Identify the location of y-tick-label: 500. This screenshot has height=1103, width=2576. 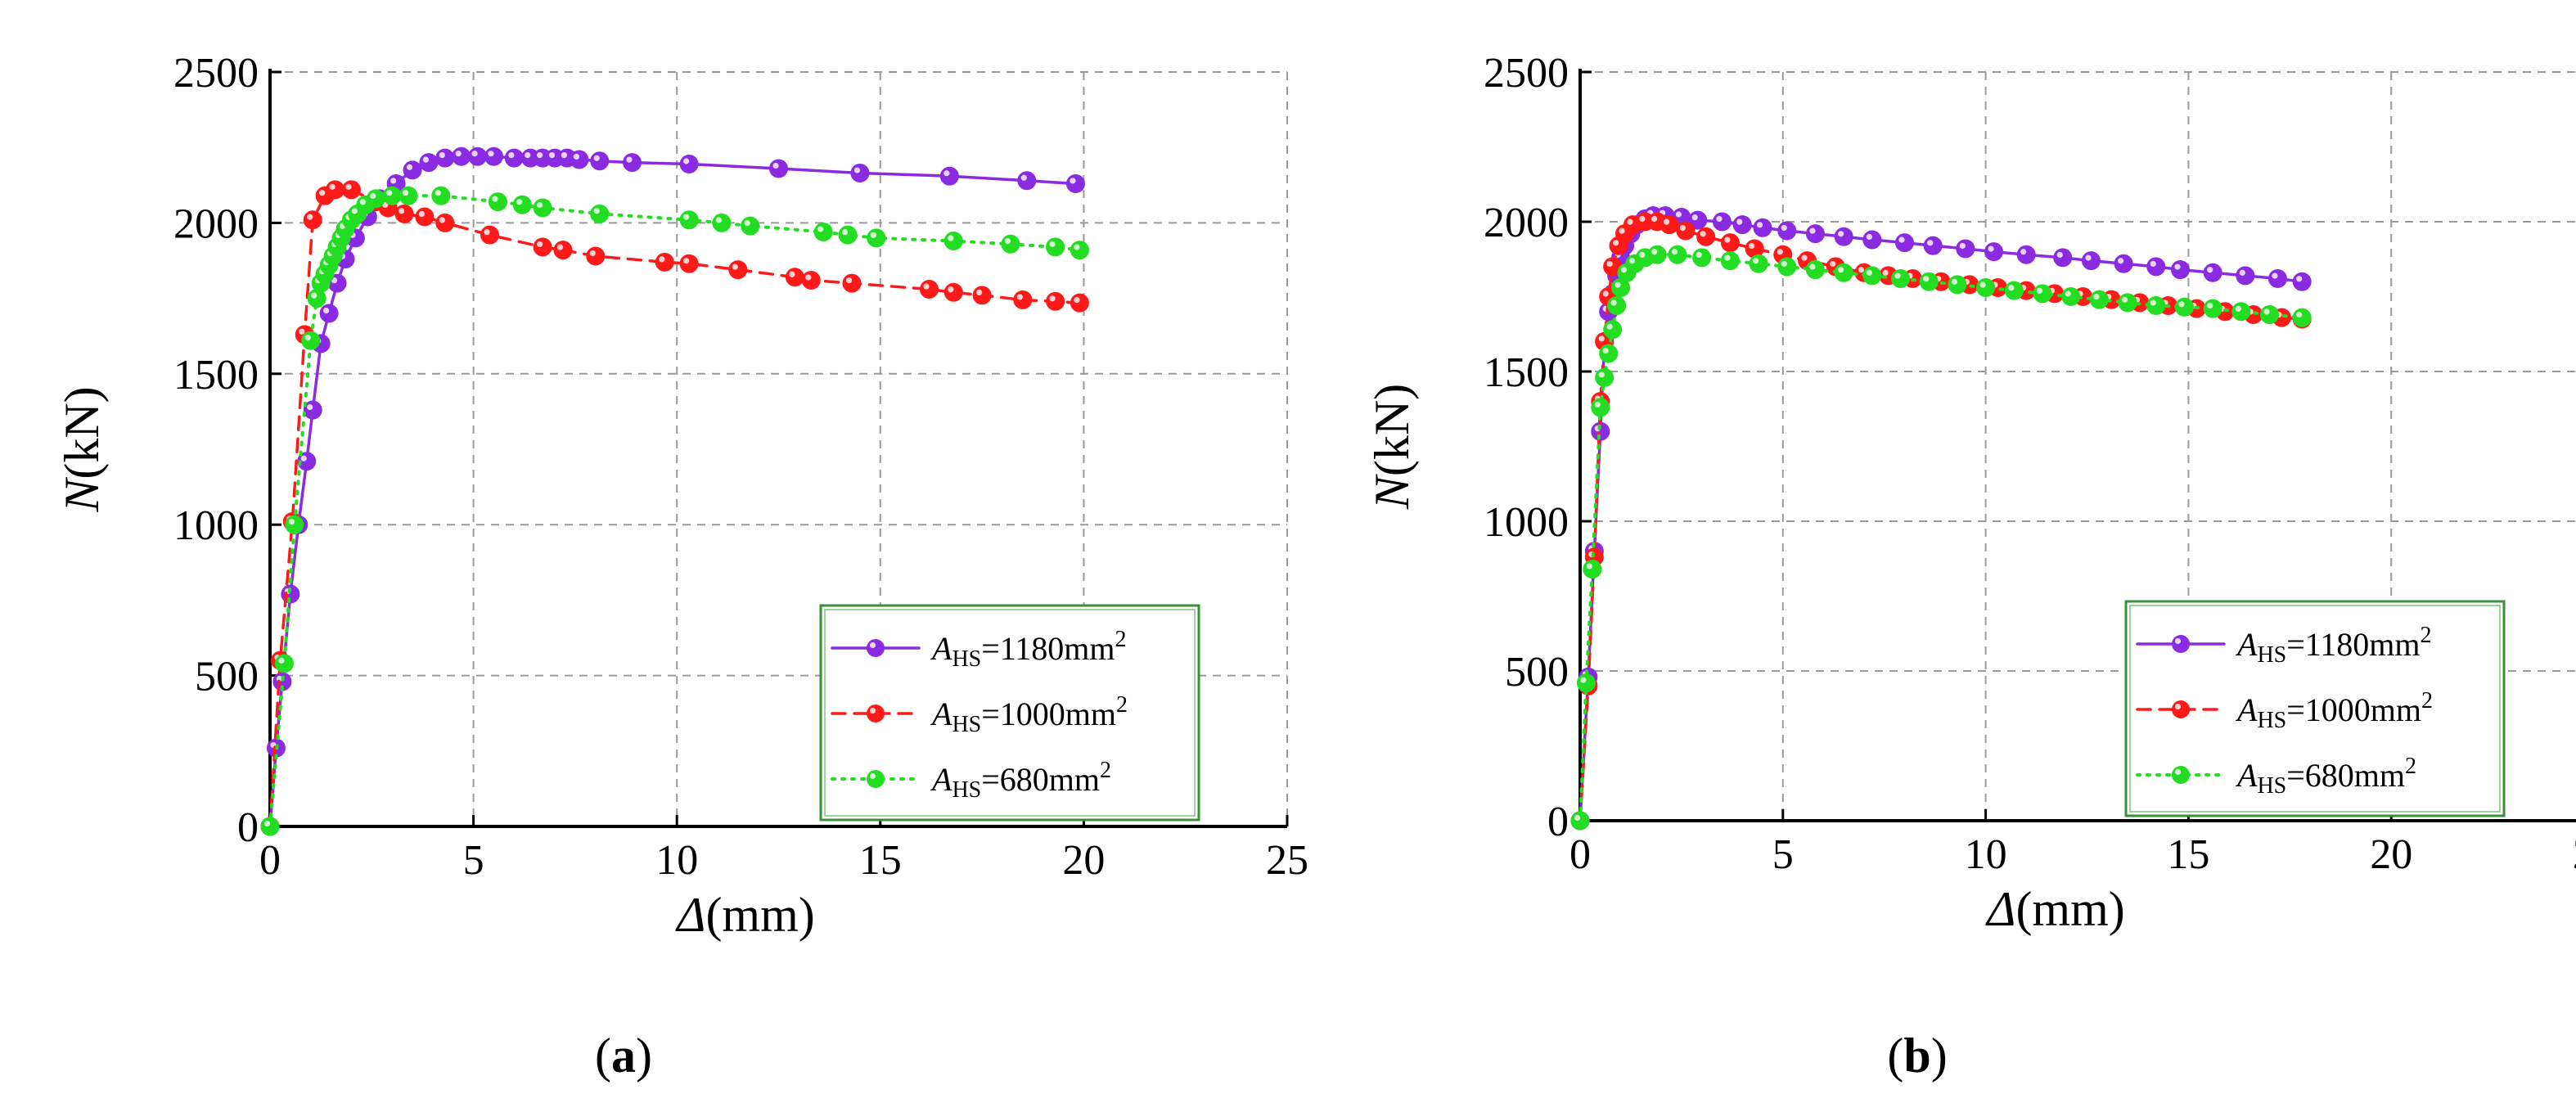
(1537, 672).